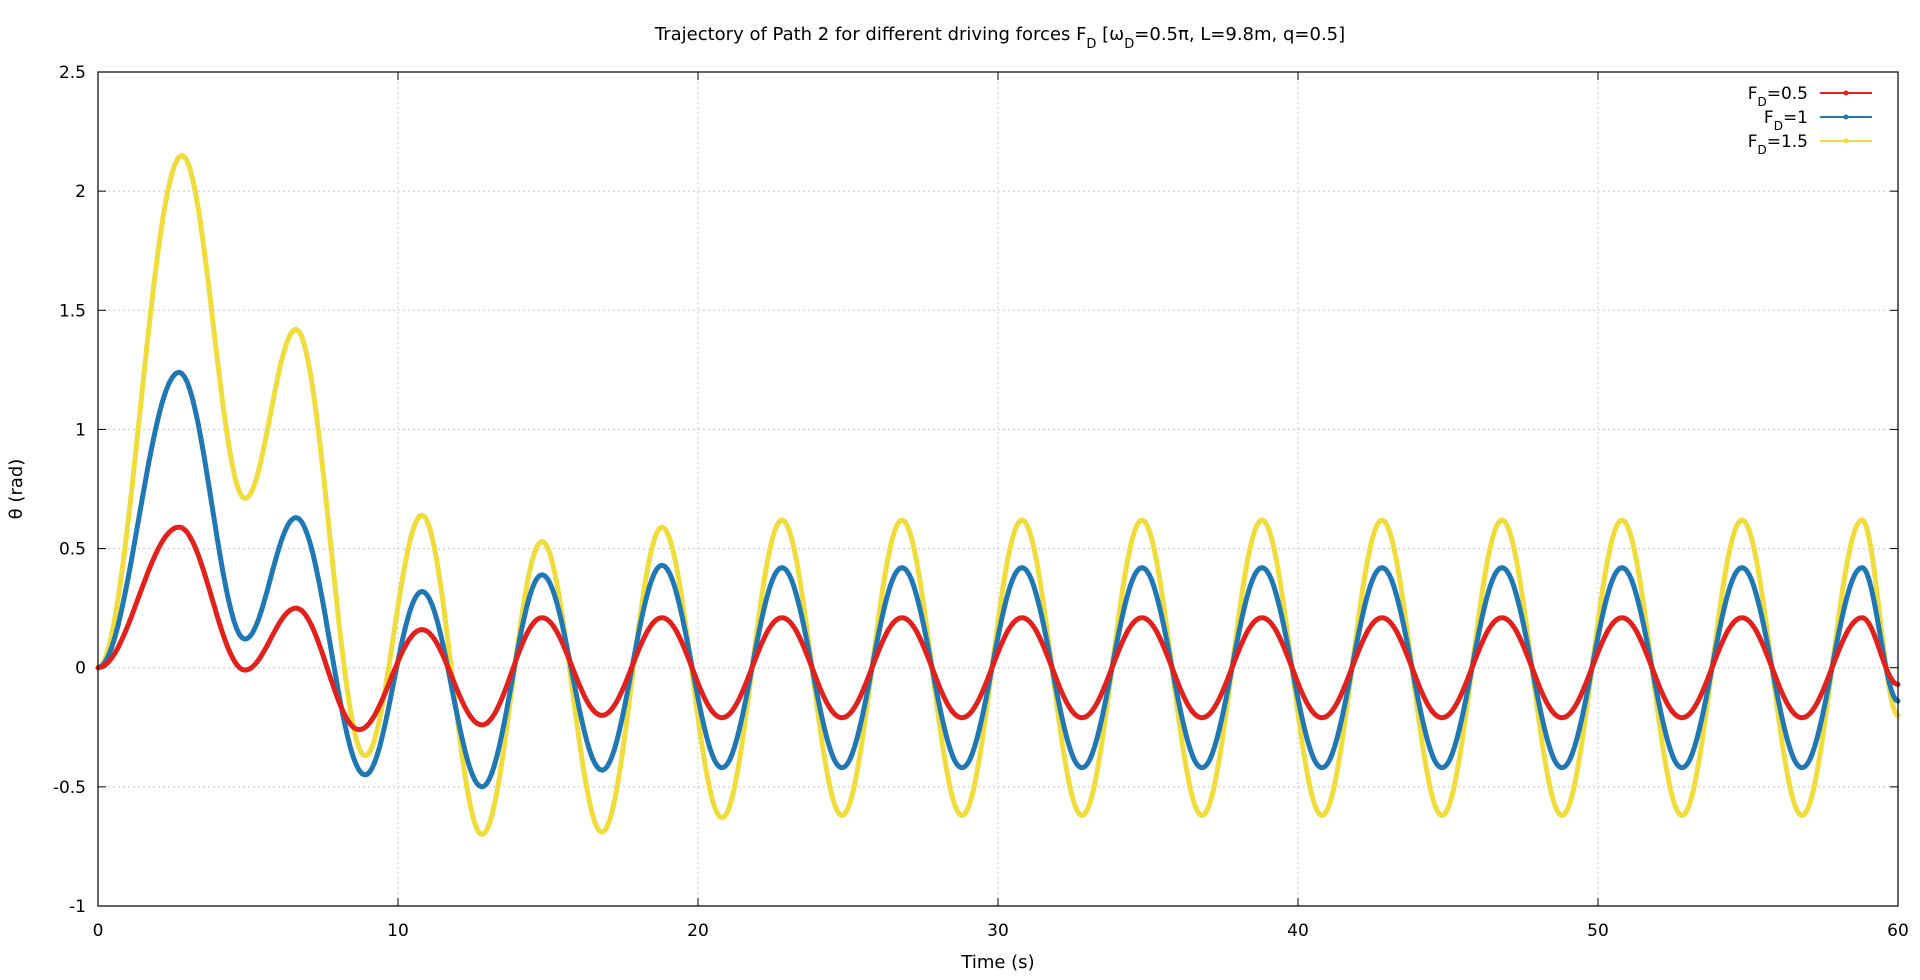  I want to click on x-tick-label: 40, so click(1298, 931).